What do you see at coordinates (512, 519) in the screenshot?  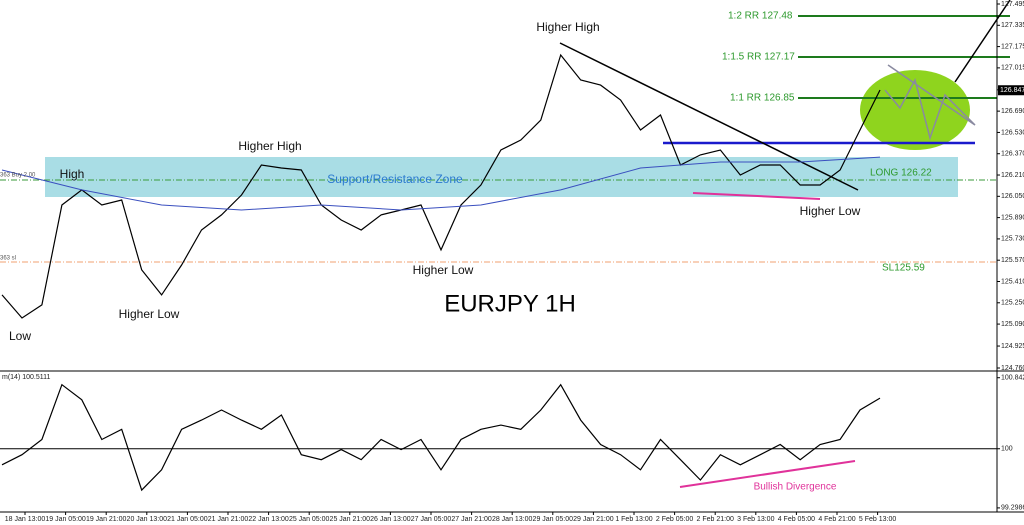 I see `x-tick-label: 28 Jan 13:00` at bounding box center [512, 519].